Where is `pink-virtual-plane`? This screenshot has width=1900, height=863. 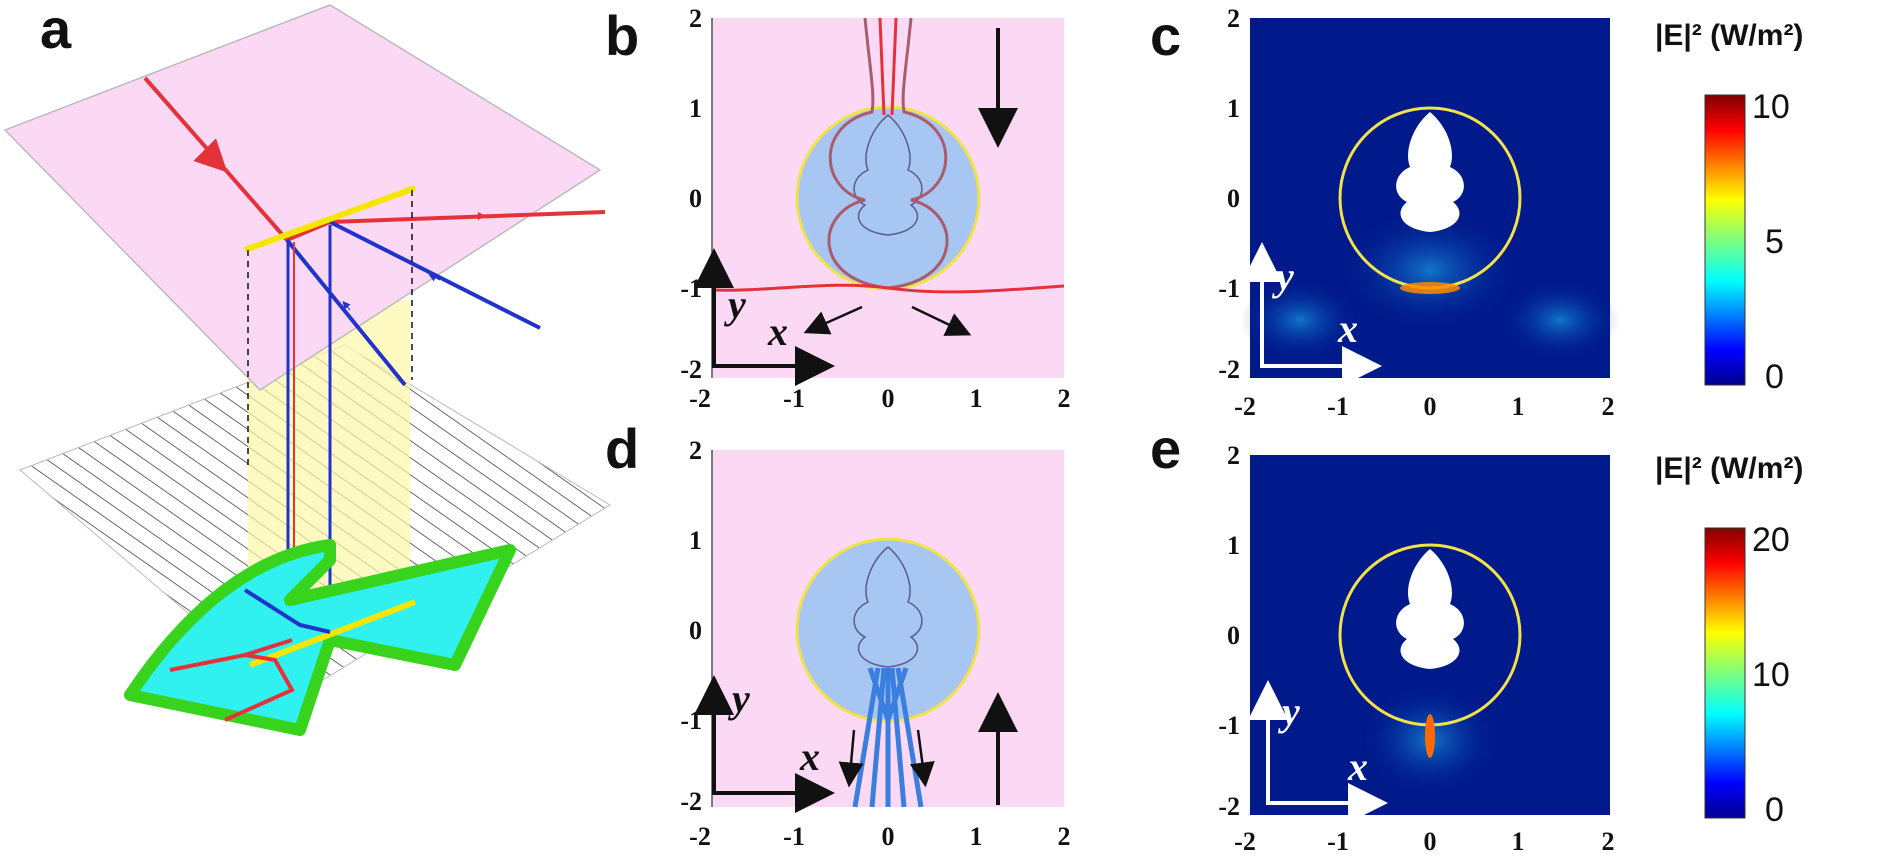 pink-virtual-plane is located at coordinates (302, 197).